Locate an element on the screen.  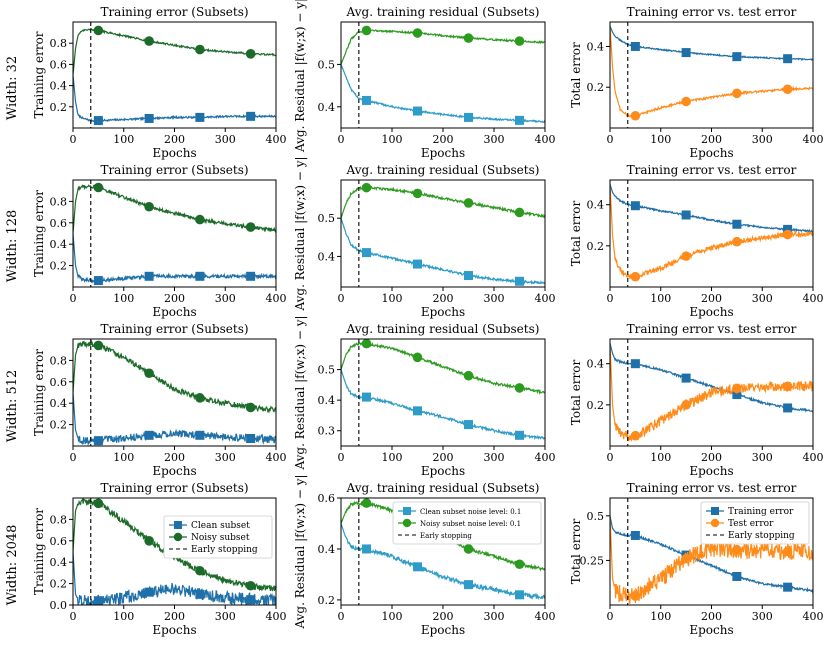
legend-box is located at coordinates (218, 537).